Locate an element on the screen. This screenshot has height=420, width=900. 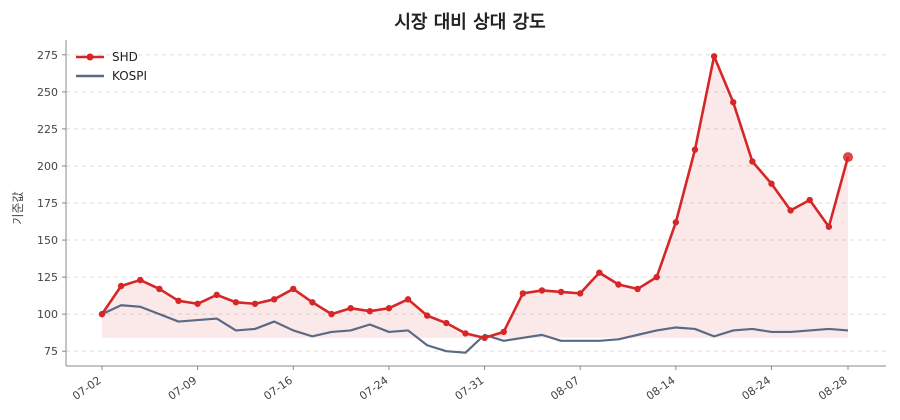
legend-shd-marker is located at coordinates (90, 57).